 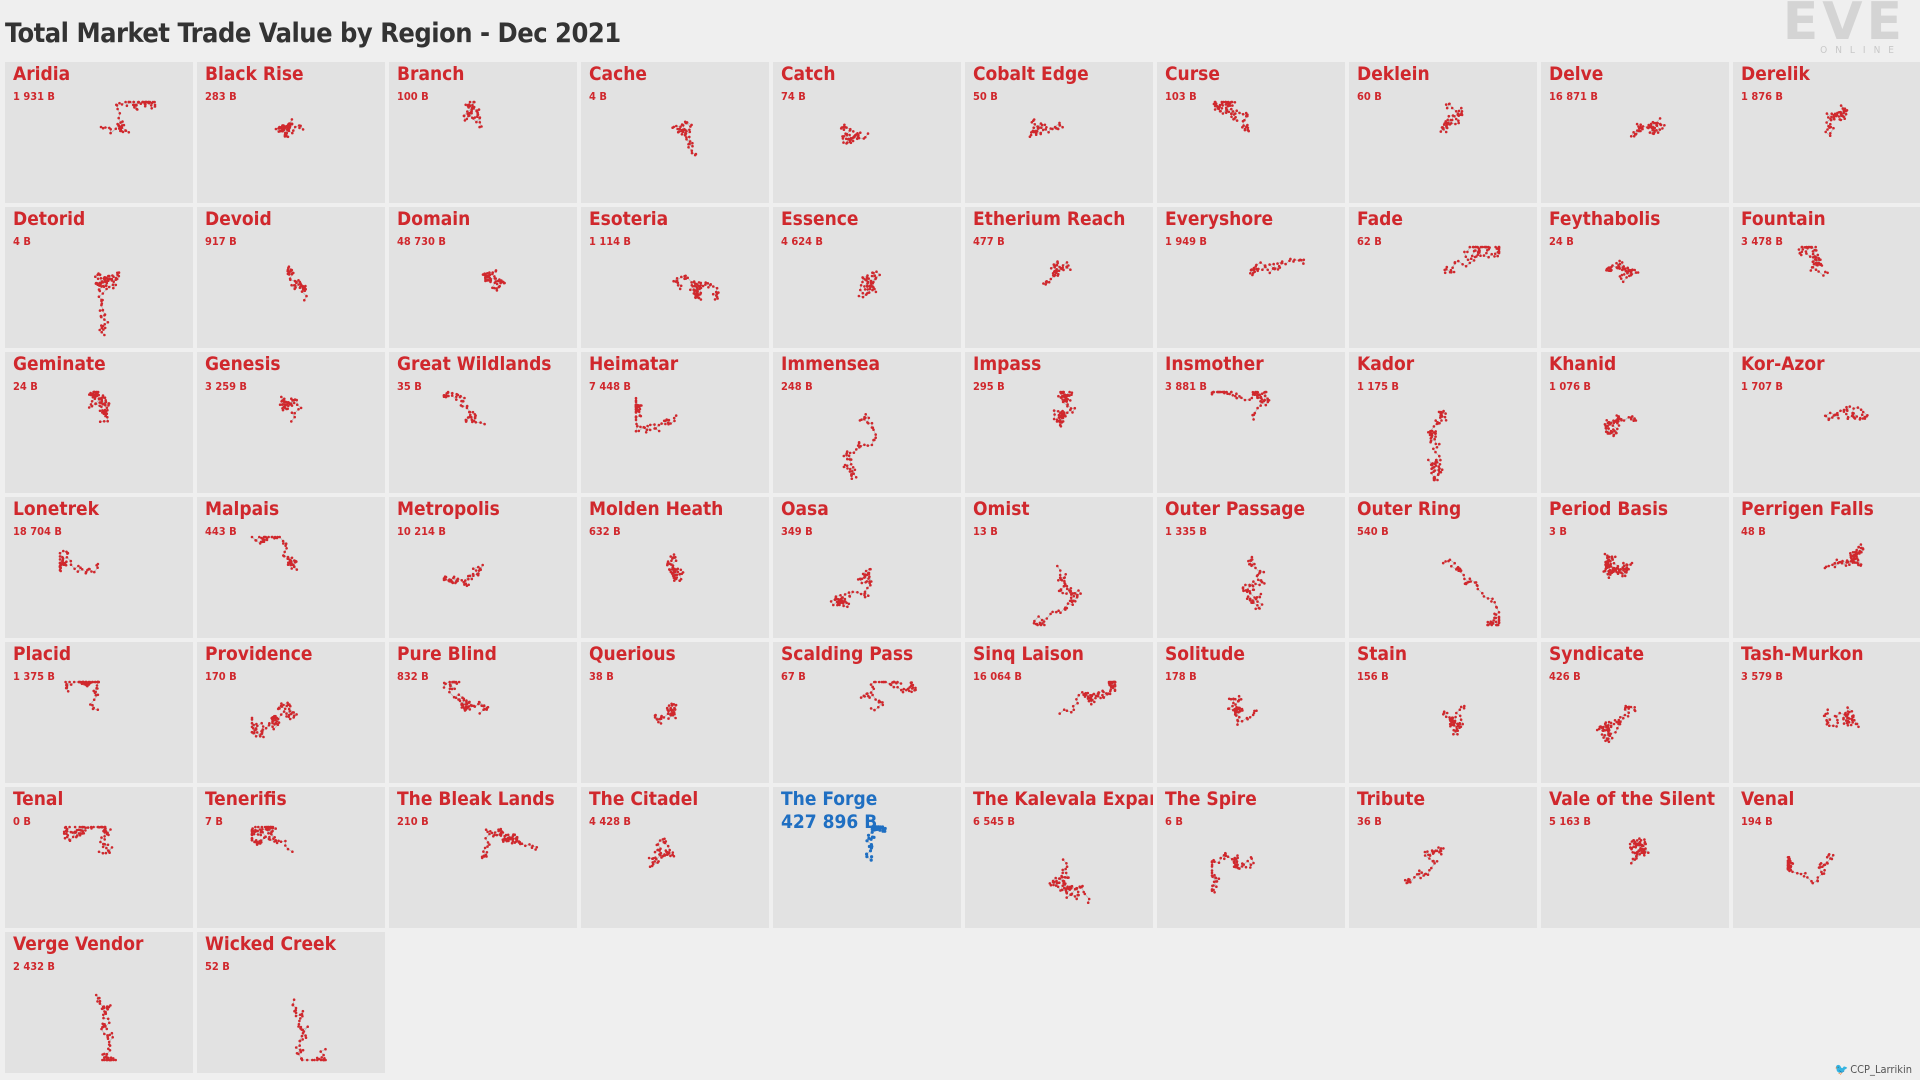 I want to click on region-trade-value: 36 B, so click(x=1369, y=821).